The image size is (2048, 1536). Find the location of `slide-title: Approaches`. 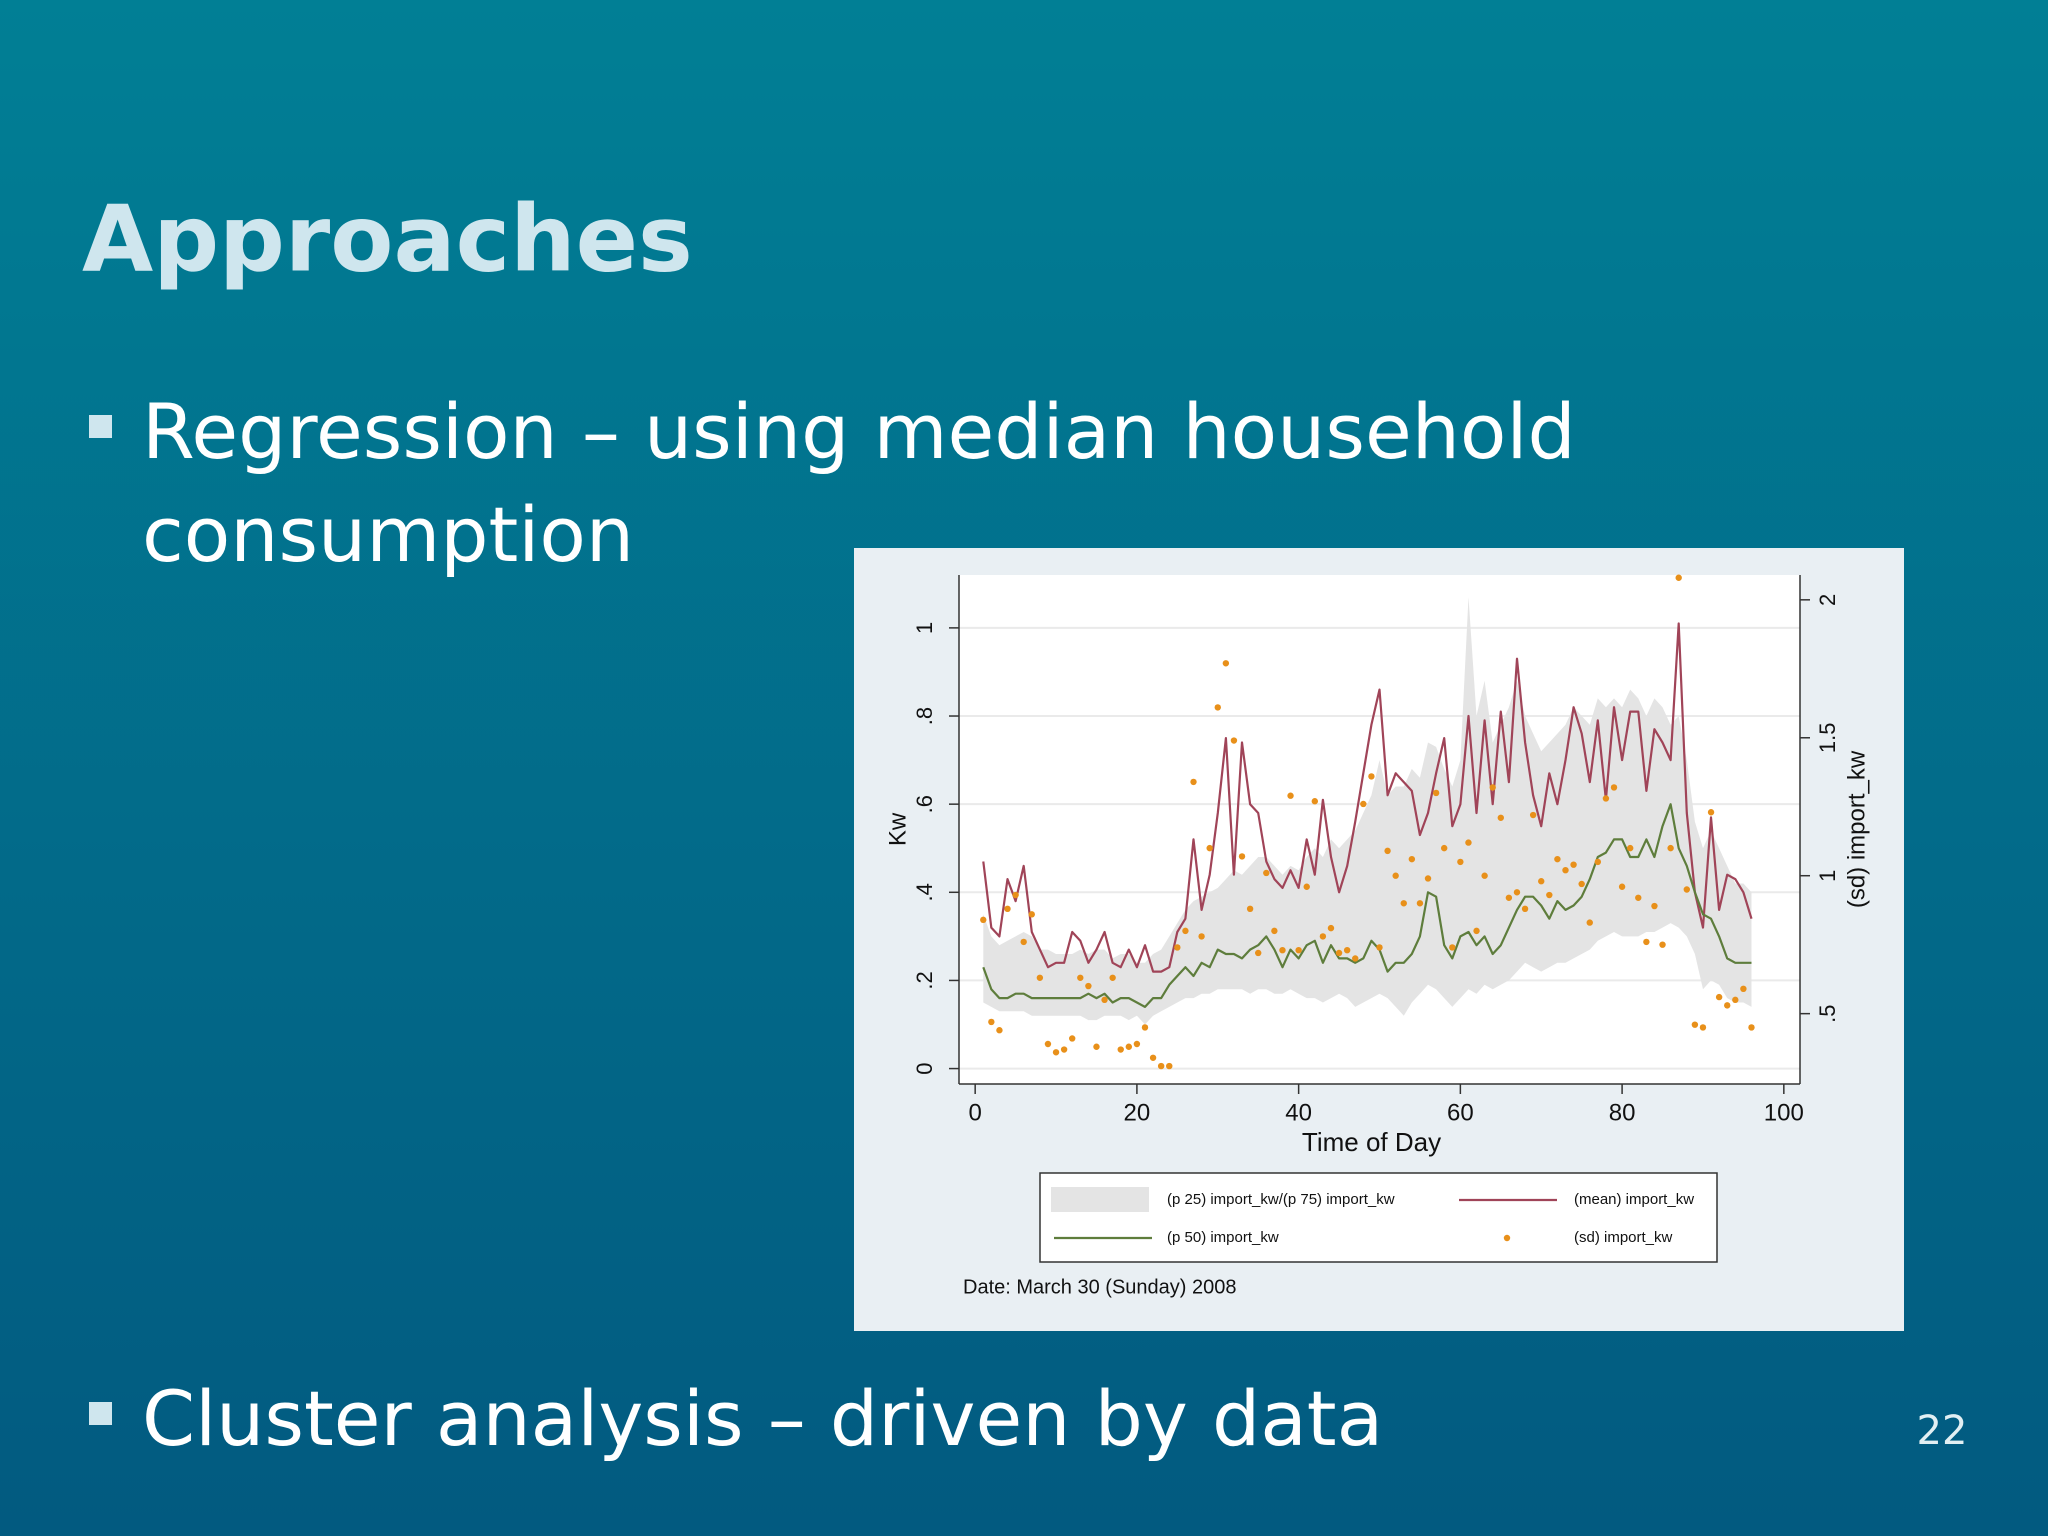

slide-title: Approaches is located at coordinates (387, 238).